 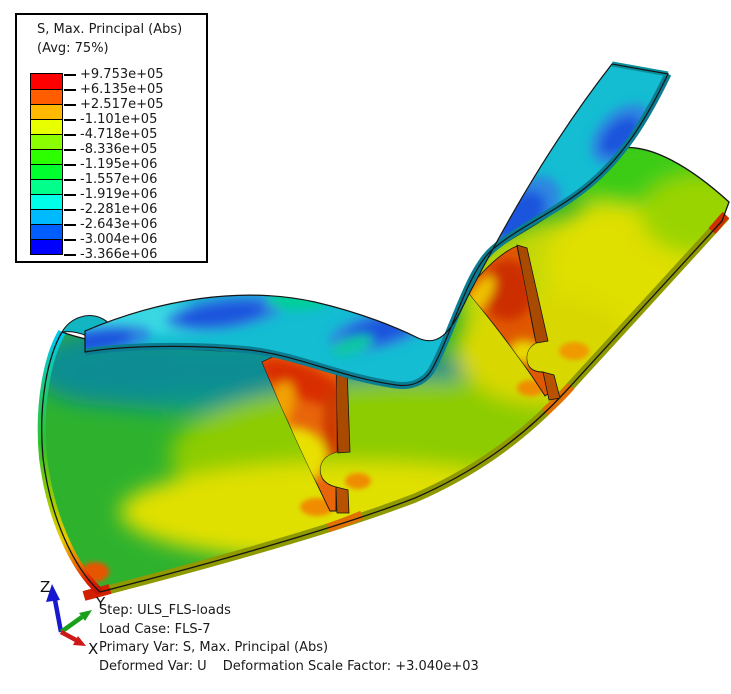 What do you see at coordinates (155, 629) in the screenshot?
I see `status-load-case: Load Case: FLS-7` at bounding box center [155, 629].